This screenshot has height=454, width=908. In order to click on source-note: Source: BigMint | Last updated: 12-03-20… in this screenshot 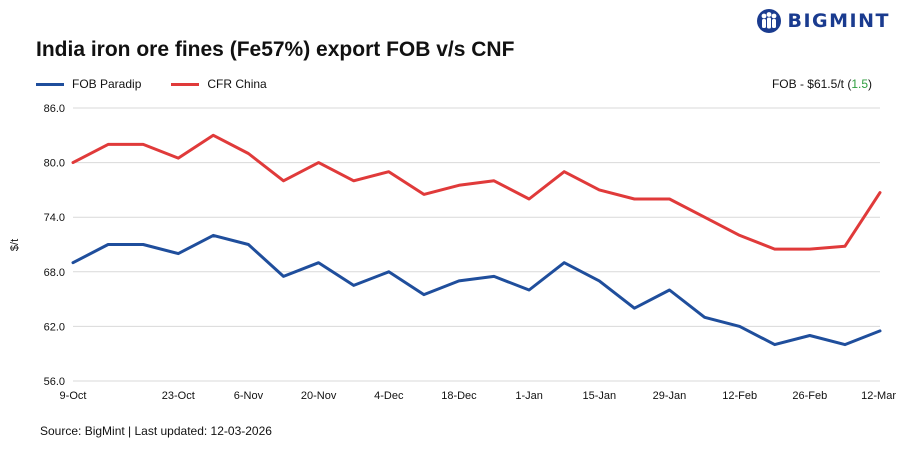, I will do `click(156, 431)`.